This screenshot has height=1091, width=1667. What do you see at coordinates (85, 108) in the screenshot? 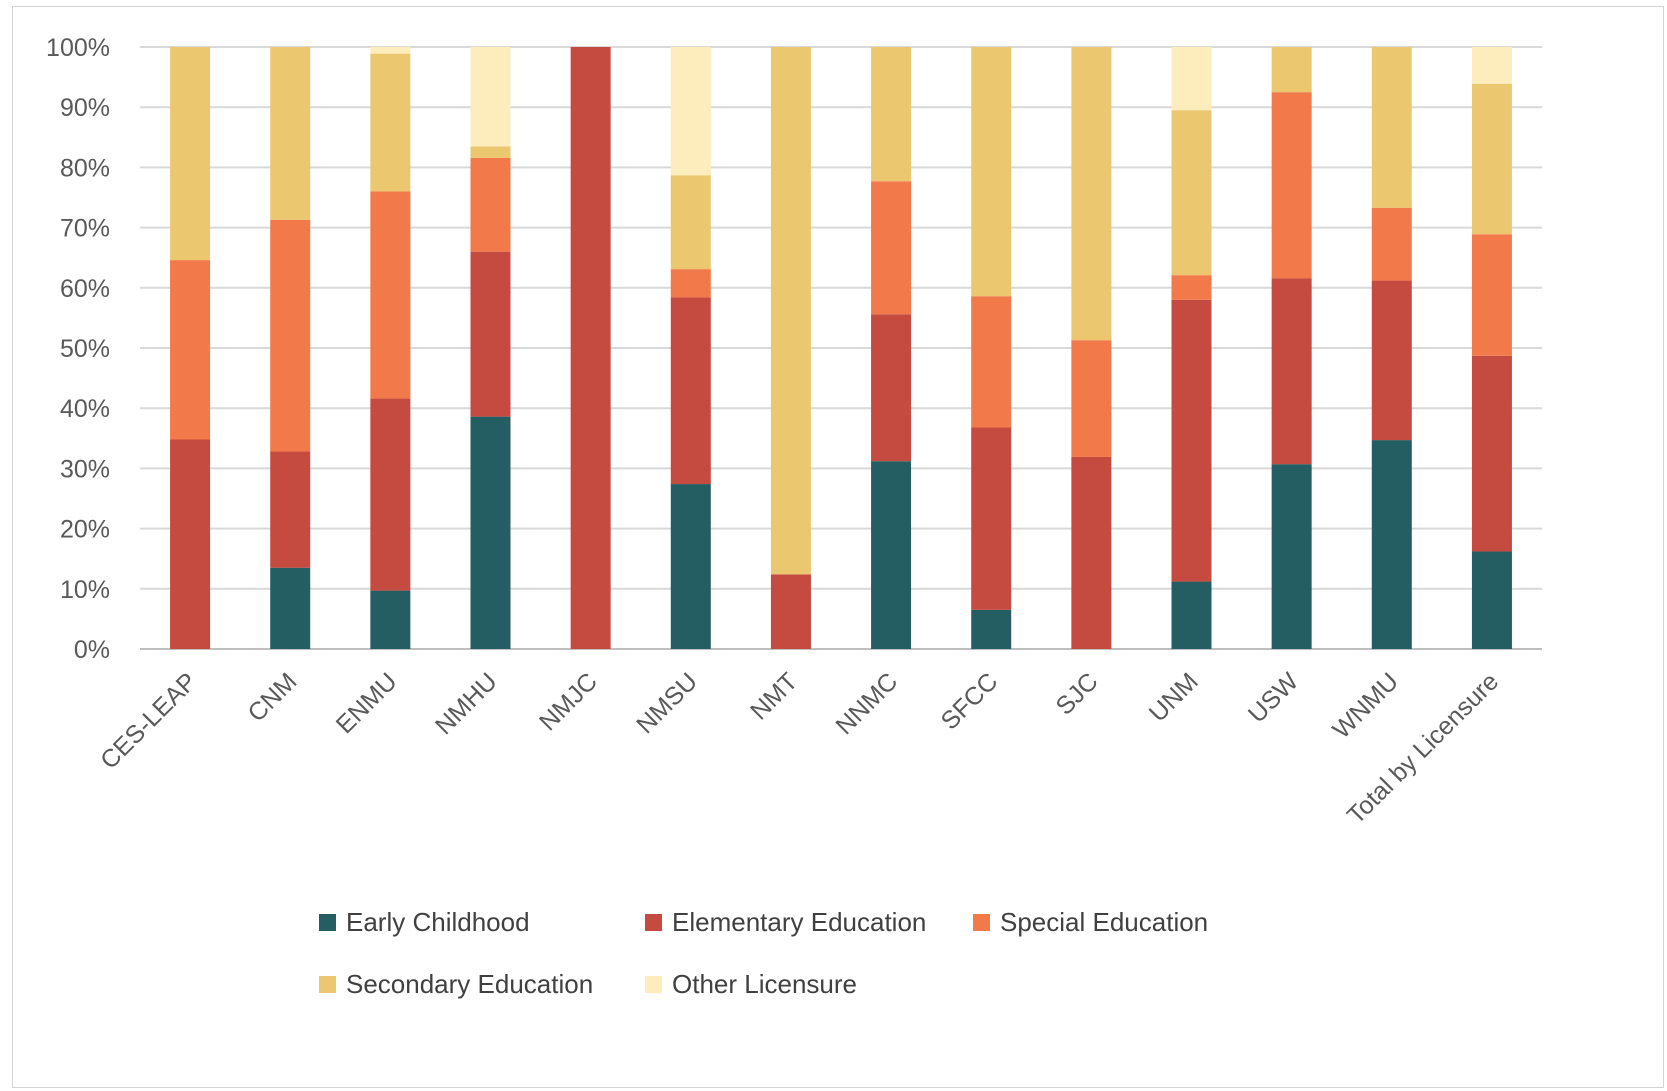
I see `y-tick-label: 90%` at bounding box center [85, 108].